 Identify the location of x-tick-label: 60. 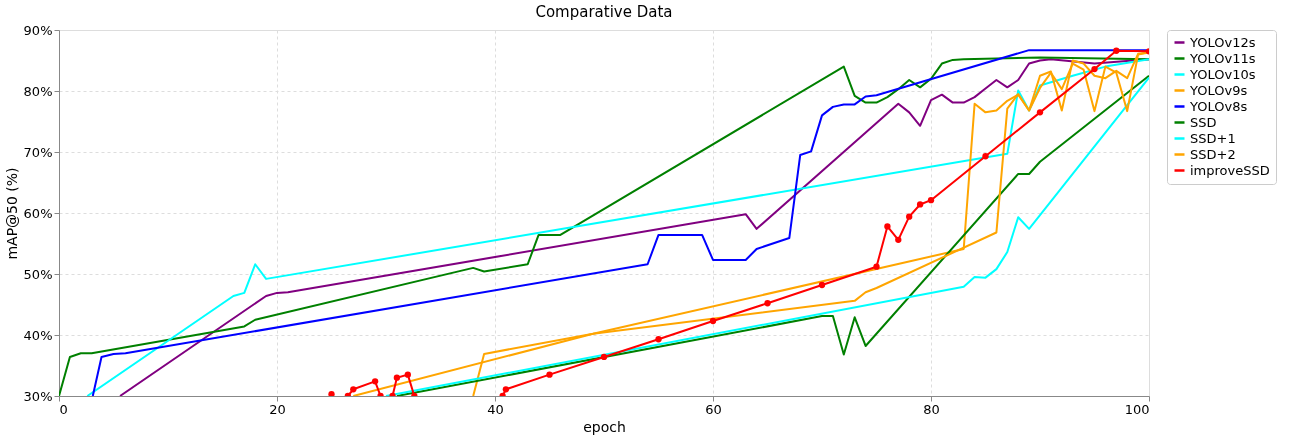
(713, 409).